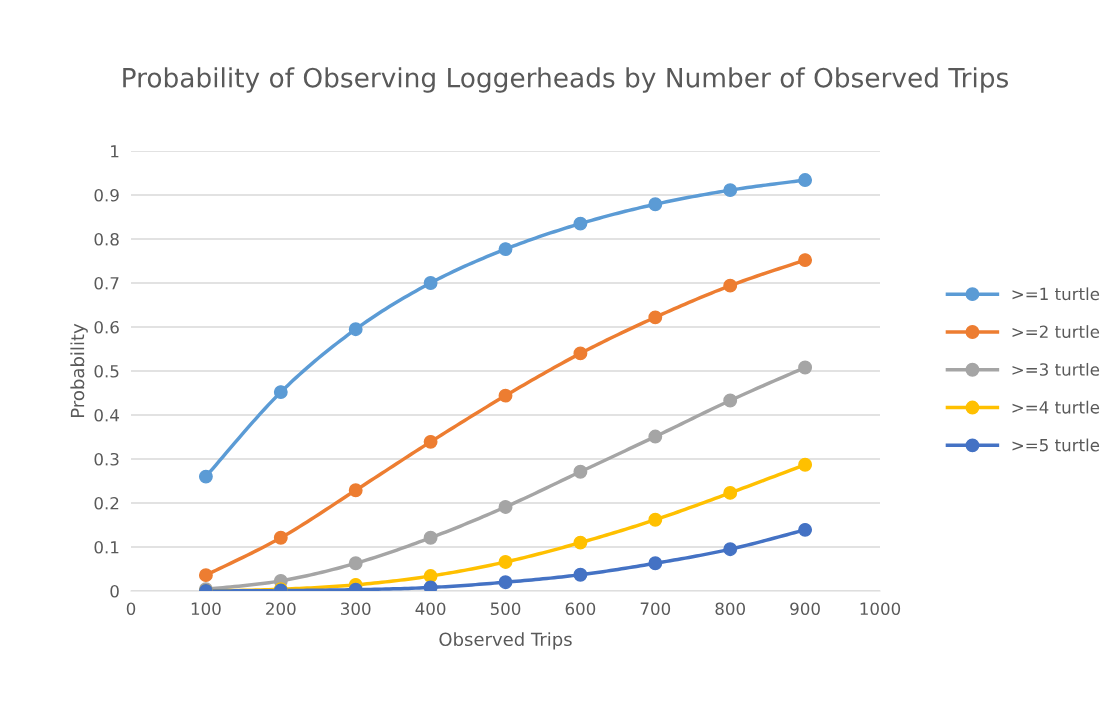  What do you see at coordinates (1056, 332) in the screenshot?
I see `legend-label: >=2 turtle` at bounding box center [1056, 332].